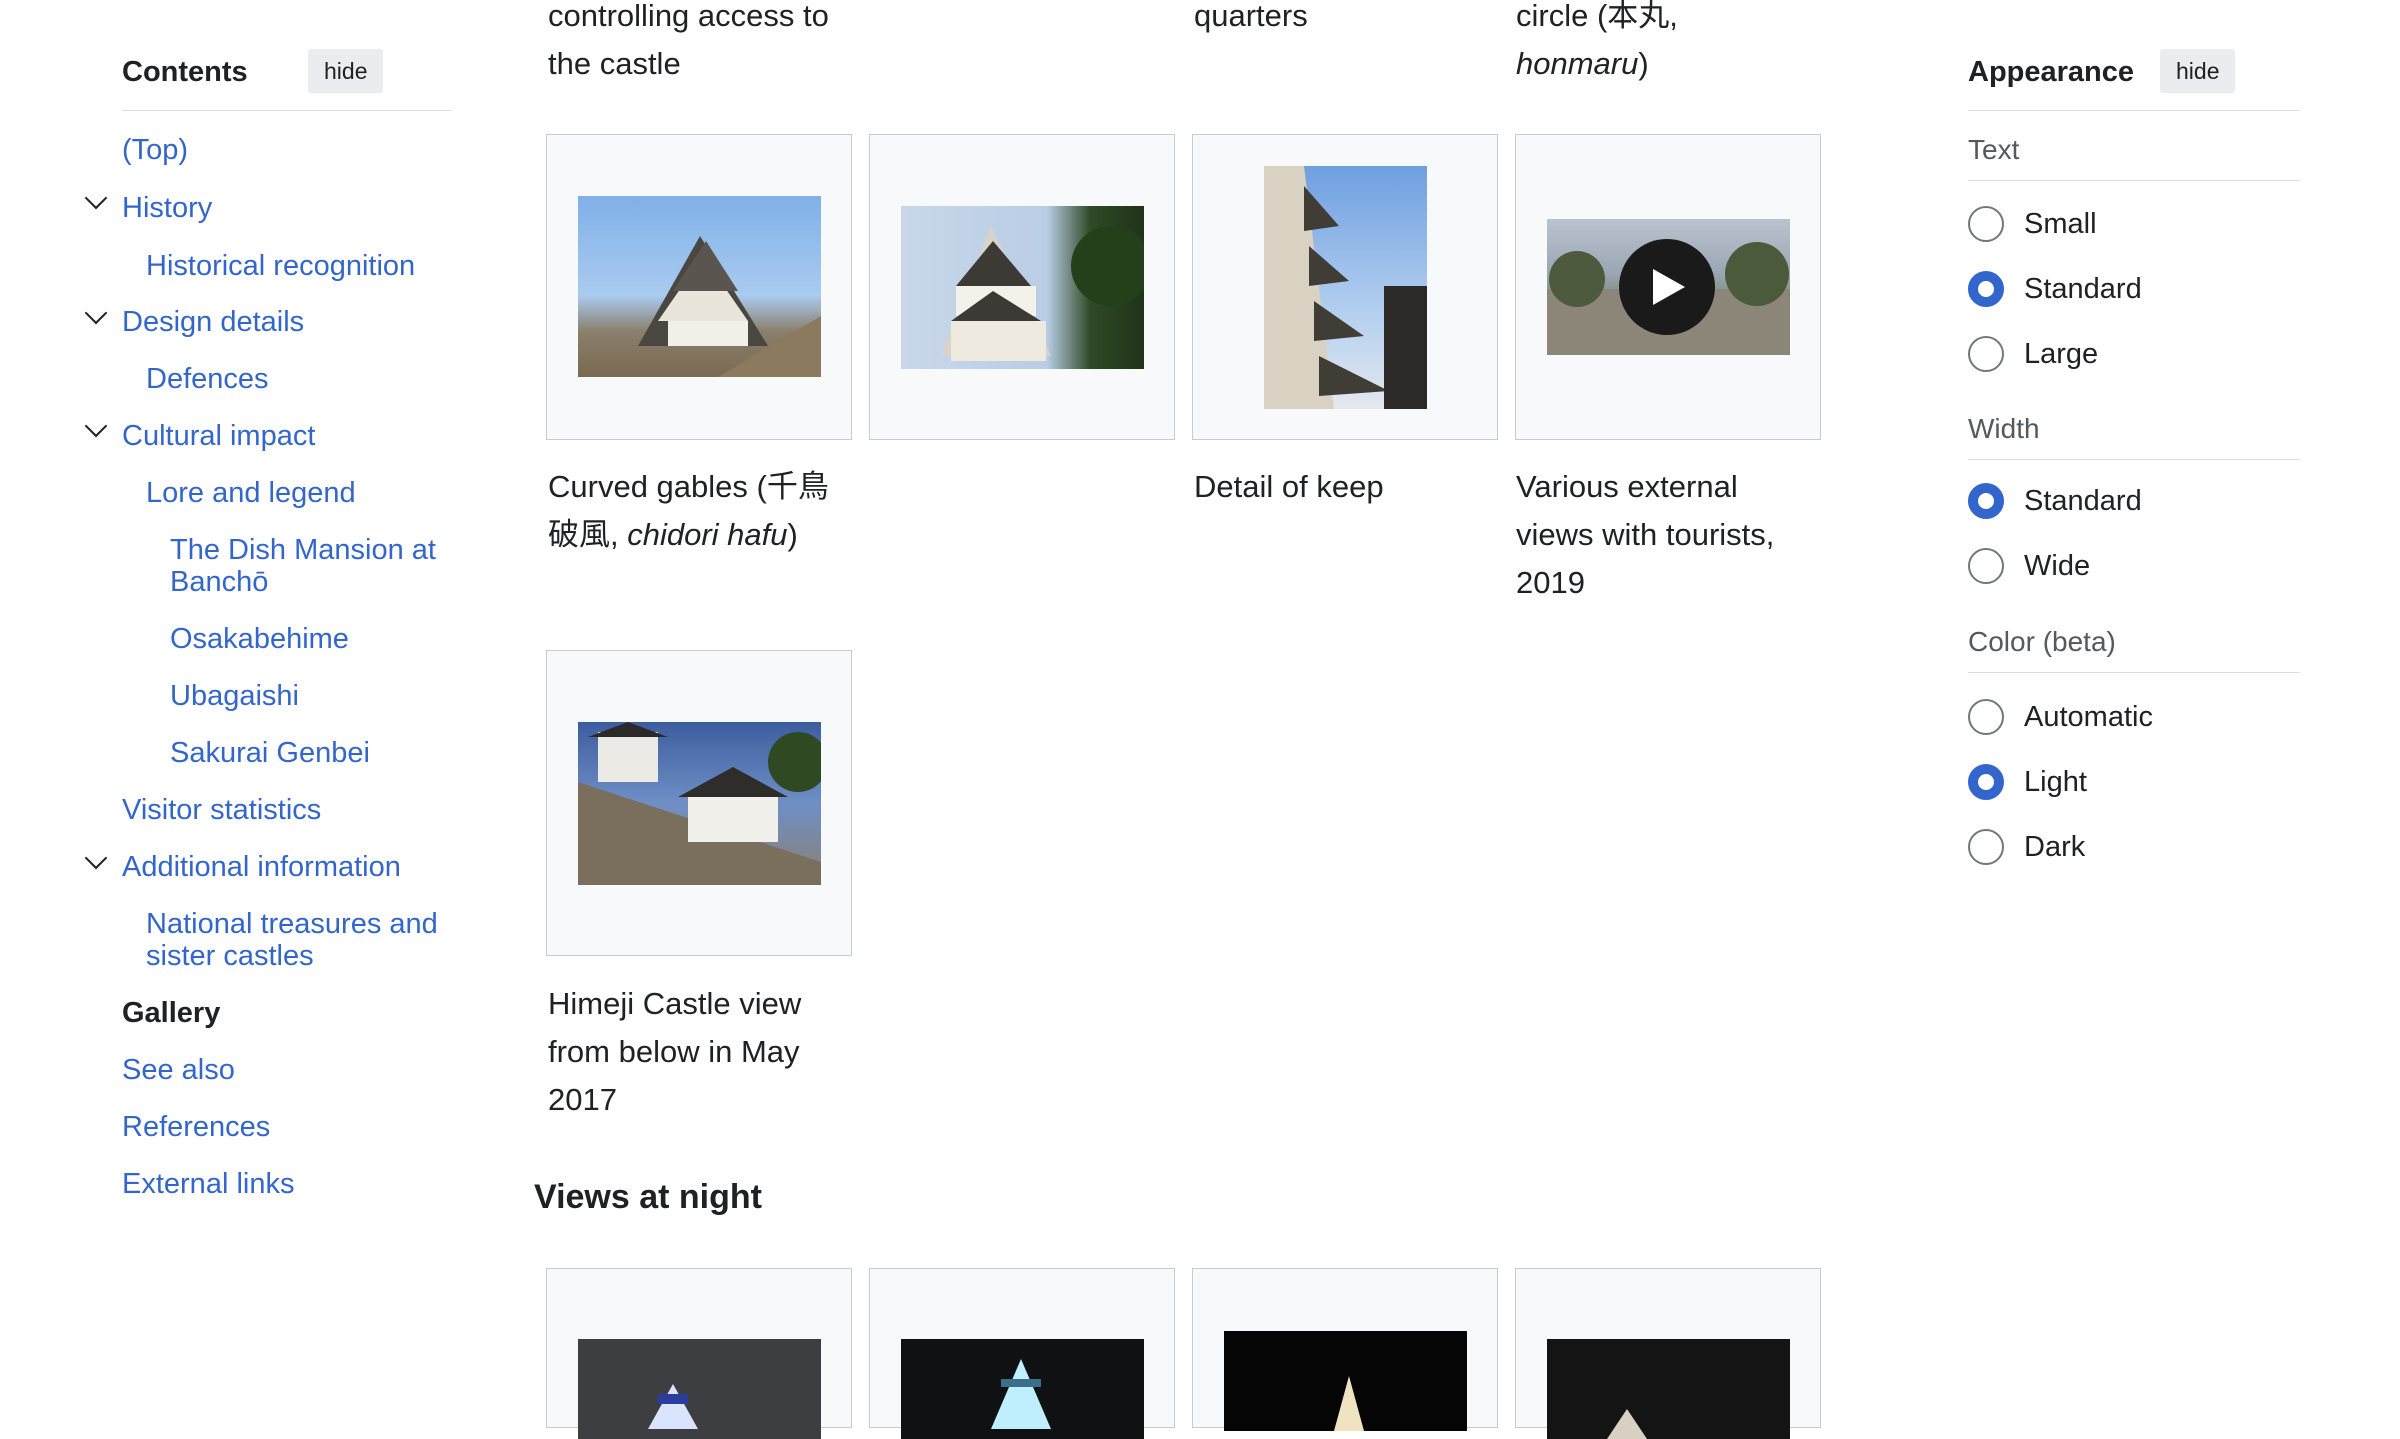  Describe the element at coordinates (155, 150) in the screenshot. I see `toc-item-top: (Top)` at that location.